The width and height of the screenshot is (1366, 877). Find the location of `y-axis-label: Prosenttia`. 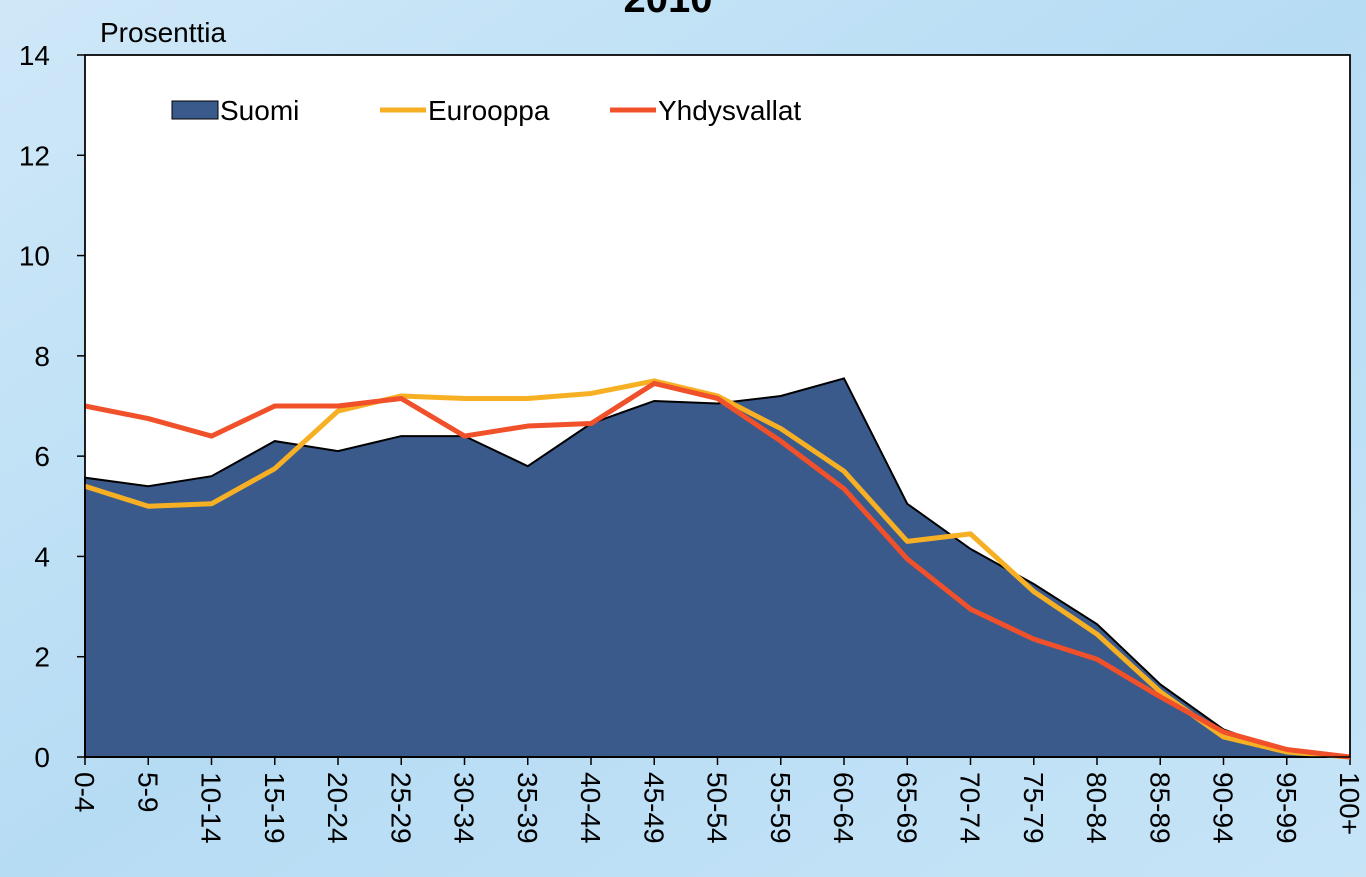

y-axis-label: Prosenttia is located at coordinates (163, 32).